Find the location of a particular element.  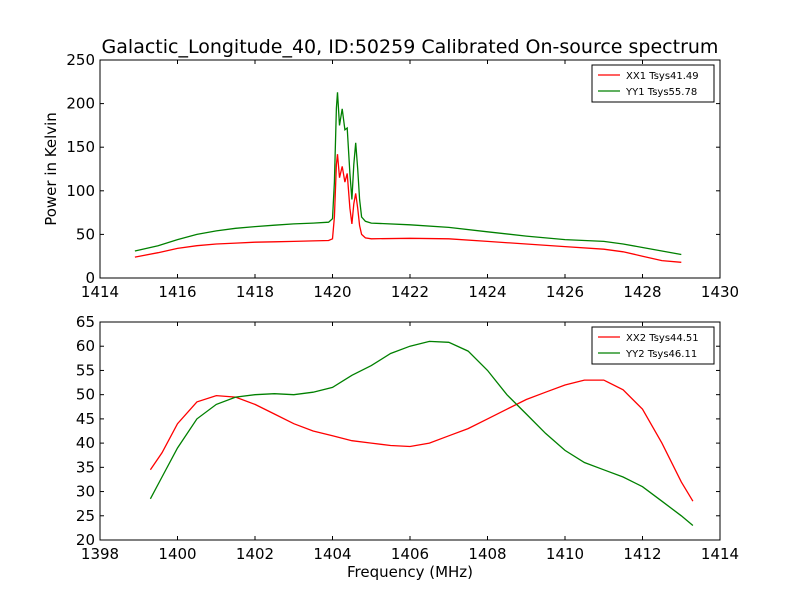

x-tick-label: 1430 is located at coordinates (720, 292).